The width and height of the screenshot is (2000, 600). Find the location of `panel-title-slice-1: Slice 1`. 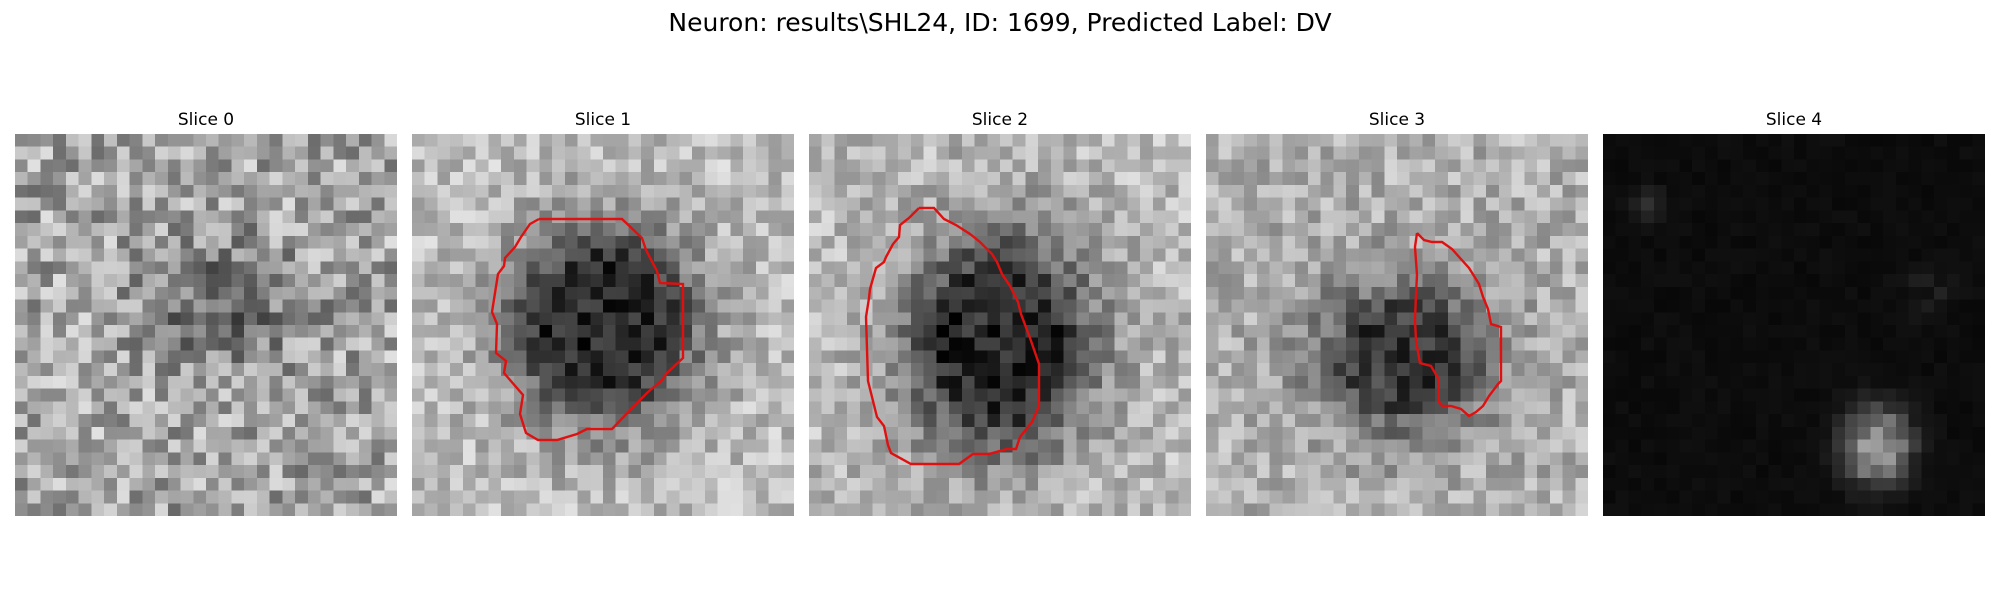

panel-title-slice-1: Slice 1 is located at coordinates (603, 120).